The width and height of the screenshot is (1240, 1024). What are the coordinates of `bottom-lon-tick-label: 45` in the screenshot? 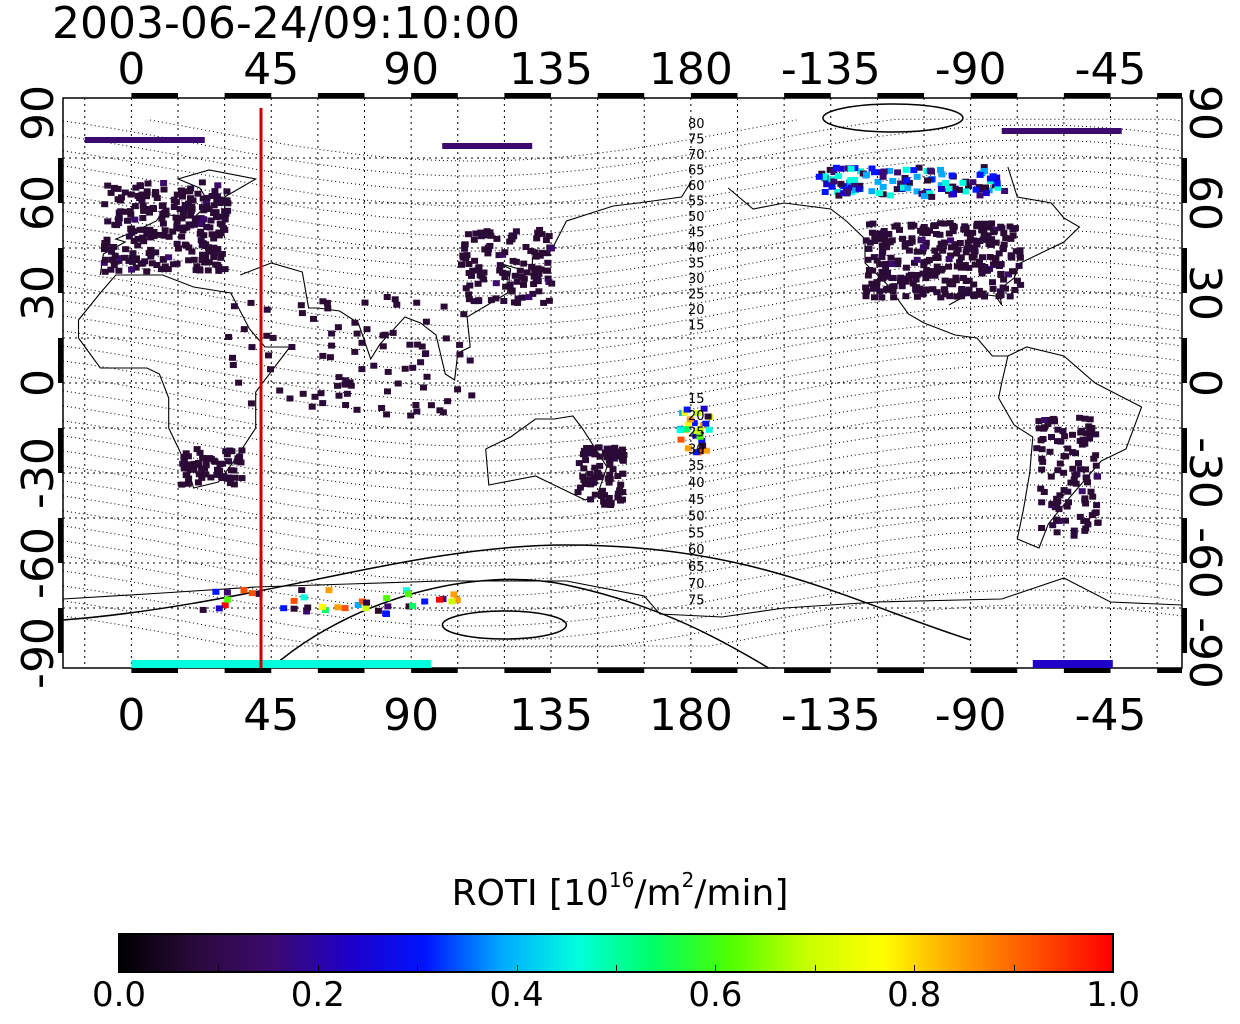 It's located at (271, 715).